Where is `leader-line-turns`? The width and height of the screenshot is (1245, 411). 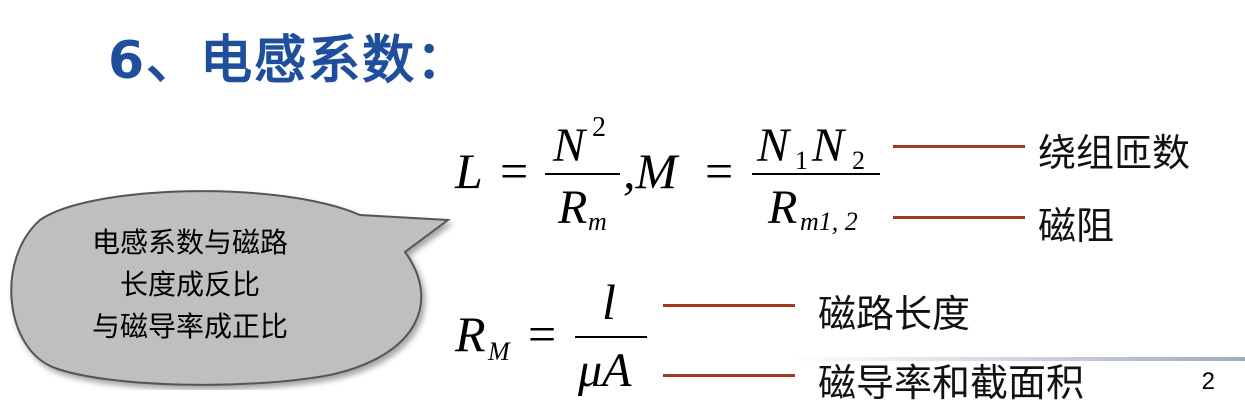
leader-line-turns is located at coordinates (959, 146).